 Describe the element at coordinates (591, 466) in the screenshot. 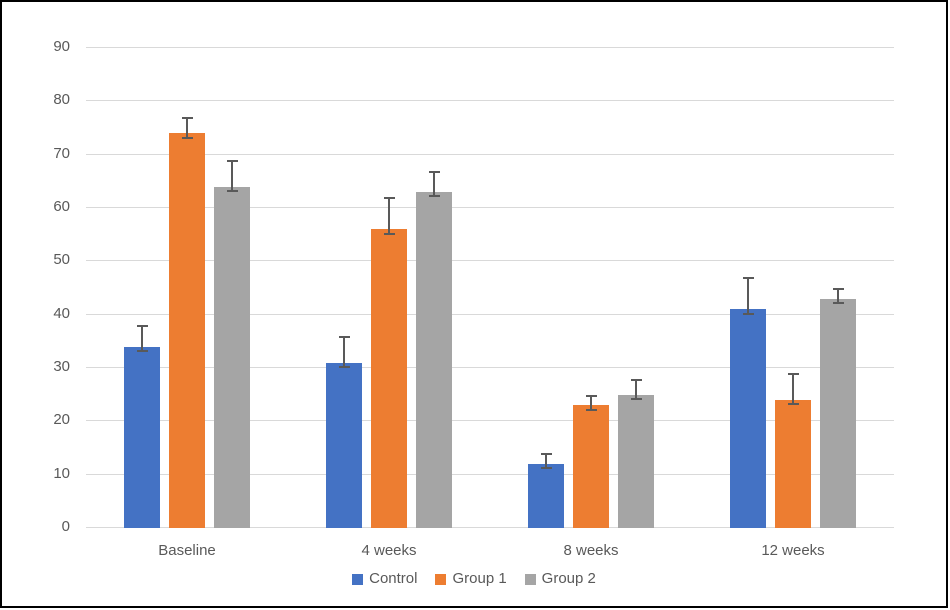

I see `bar-group1-8weeks` at that location.